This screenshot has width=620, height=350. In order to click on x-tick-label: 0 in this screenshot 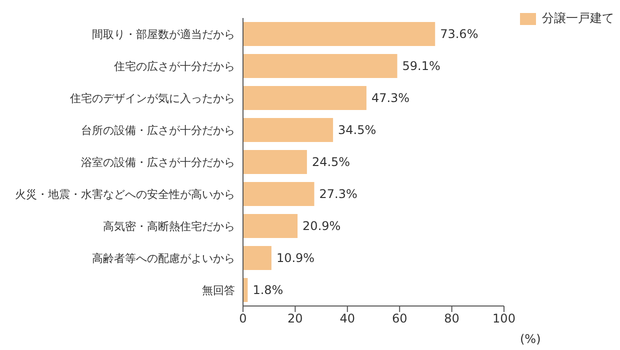, I will do `click(243, 319)`.